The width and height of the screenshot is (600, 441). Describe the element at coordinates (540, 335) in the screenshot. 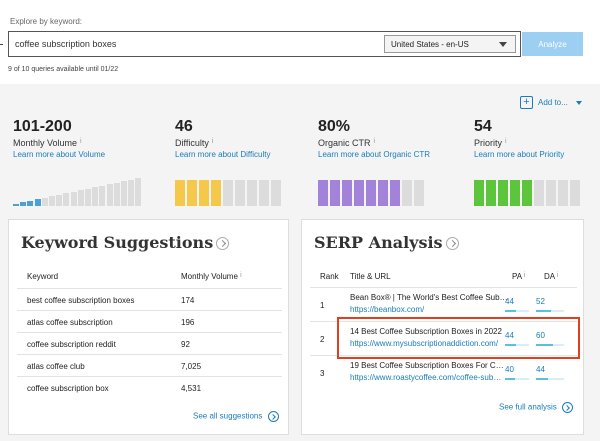

I see `da-value: 60` at that location.